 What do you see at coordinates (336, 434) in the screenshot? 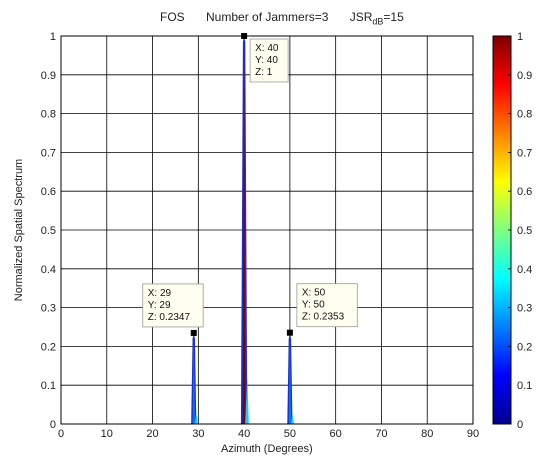
I see `x-tick-label: 60` at bounding box center [336, 434].